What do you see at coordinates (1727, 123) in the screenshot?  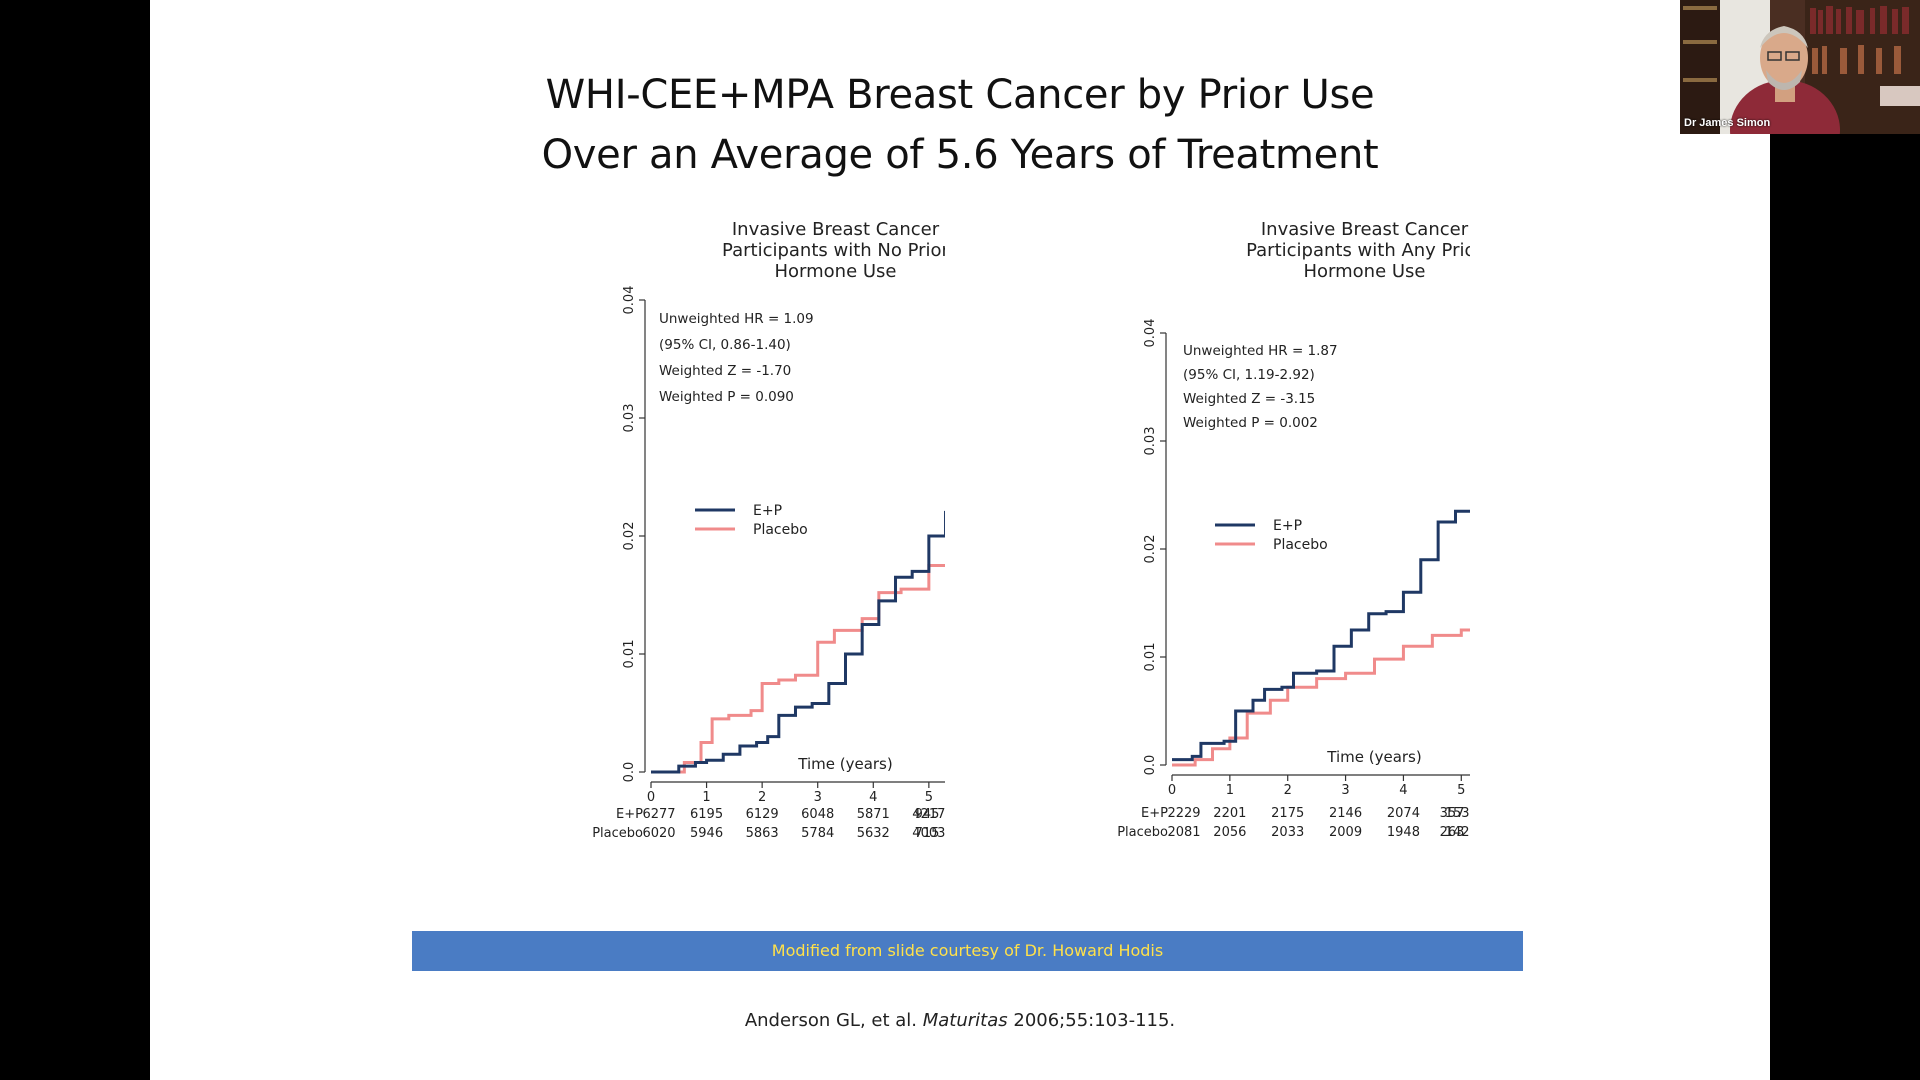 I see `participant-name-label: Dr James Simon` at bounding box center [1727, 123].